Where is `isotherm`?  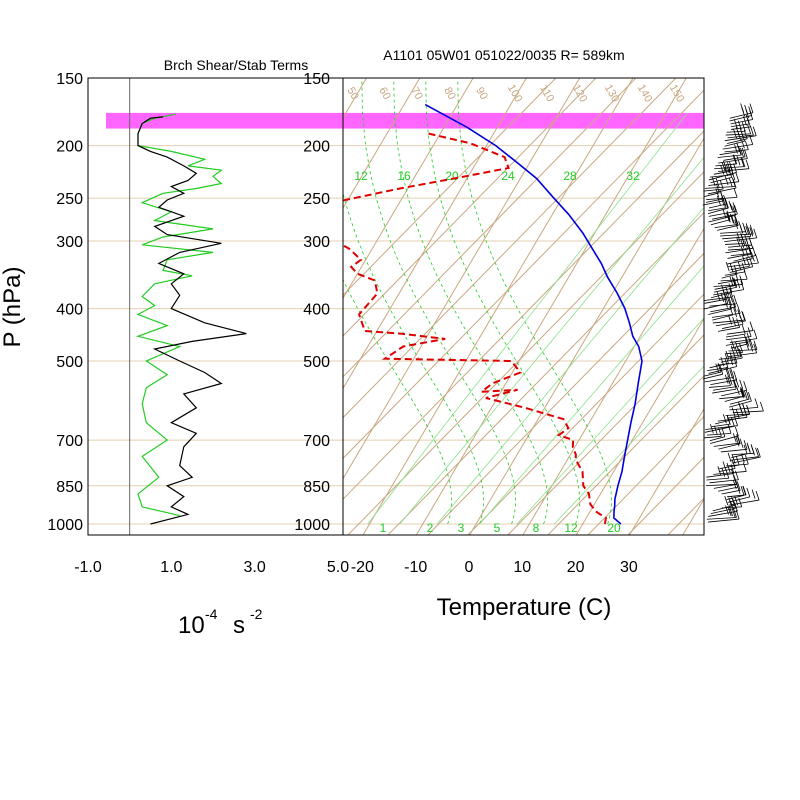
isotherm is located at coordinates (613, 381).